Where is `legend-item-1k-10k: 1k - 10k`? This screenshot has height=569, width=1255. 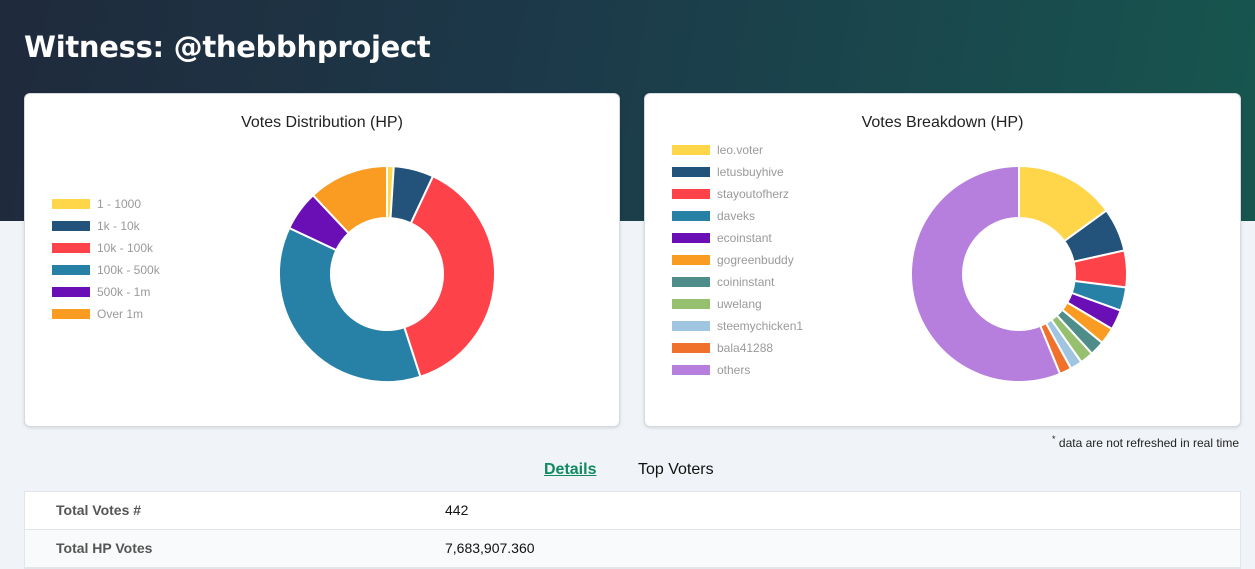 legend-item-1k-10k: 1k - 10k is located at coordinates (106, 226).